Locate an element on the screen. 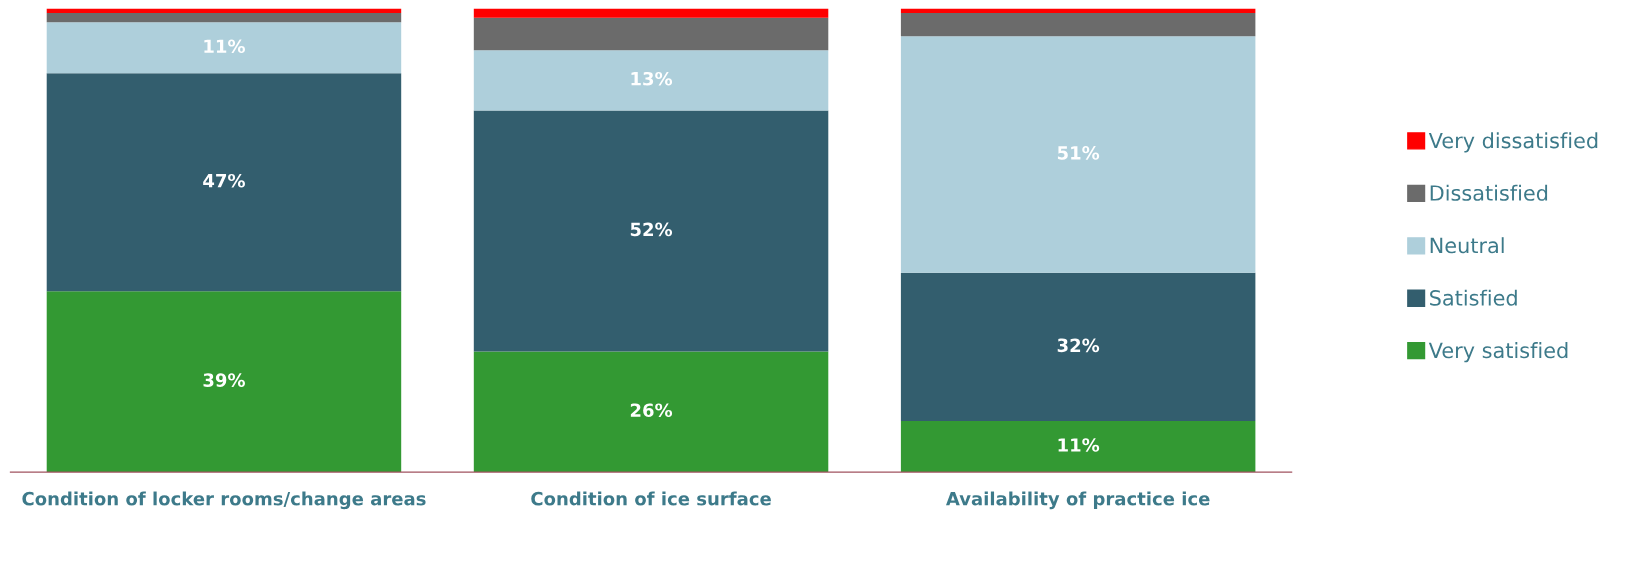 The height and width of the screenshot is (562, 1626). legend-label: Very dissatisfied is located at coordinates (1513, 142).